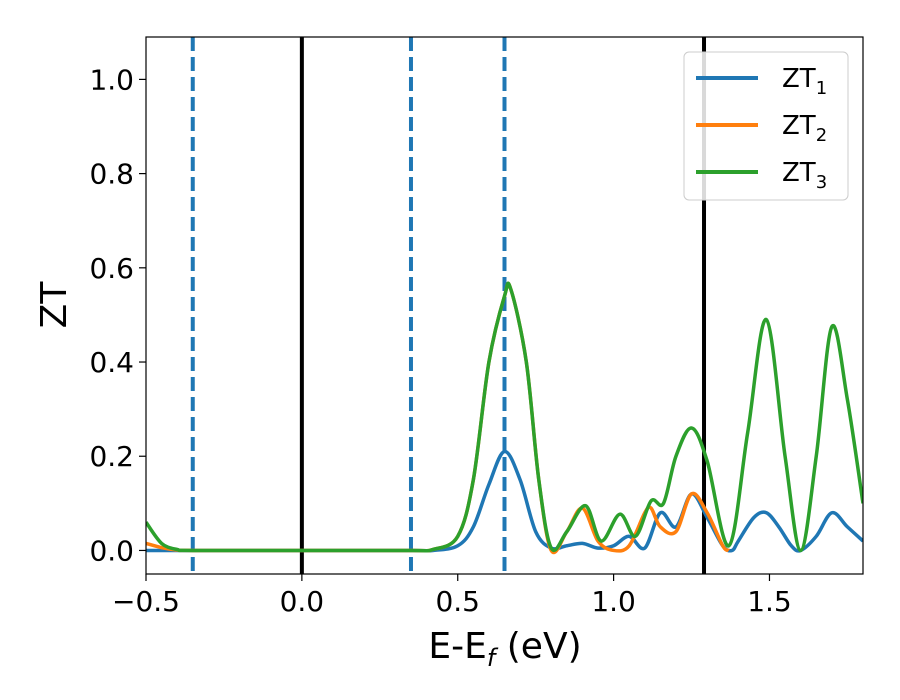  I want to click on legend: ZT1 ZT2 ZT3, so click(766, 126).